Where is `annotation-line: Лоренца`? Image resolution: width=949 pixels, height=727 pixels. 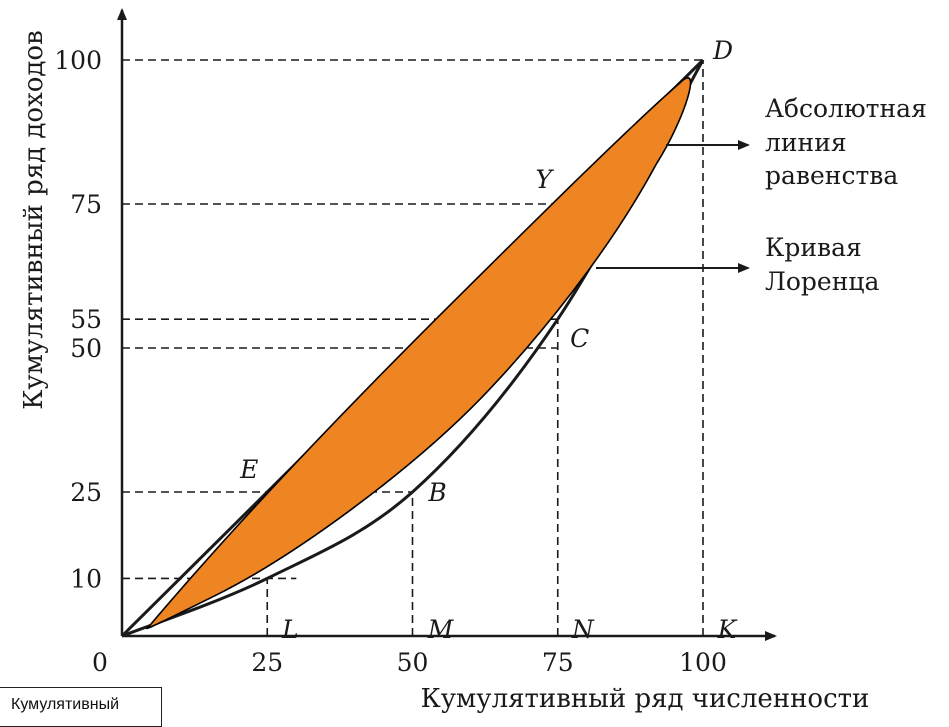 annotation-line: Лоренца is located at coordinates (822, 281).